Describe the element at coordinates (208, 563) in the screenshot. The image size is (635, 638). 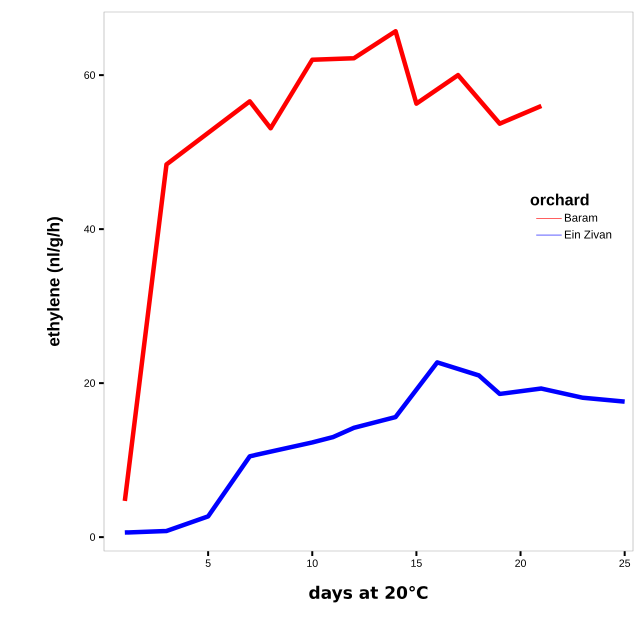
I see `x-tick-label: 5` at that location.